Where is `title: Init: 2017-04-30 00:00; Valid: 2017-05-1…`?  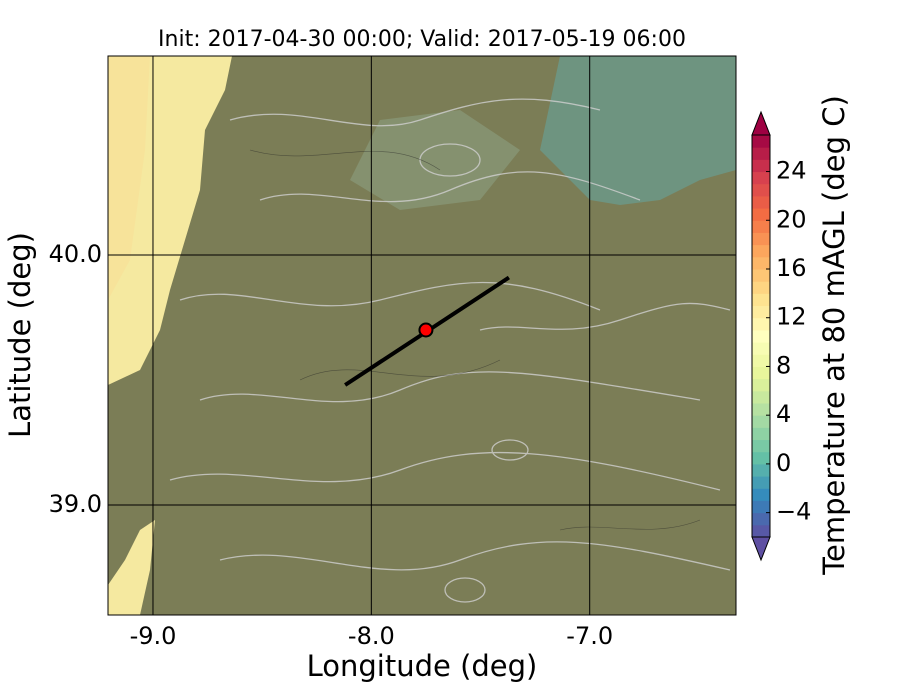
title: Init: 2017-04-30 00:00; Valid: 2017-05-1… is located at coordinates (422, 39).